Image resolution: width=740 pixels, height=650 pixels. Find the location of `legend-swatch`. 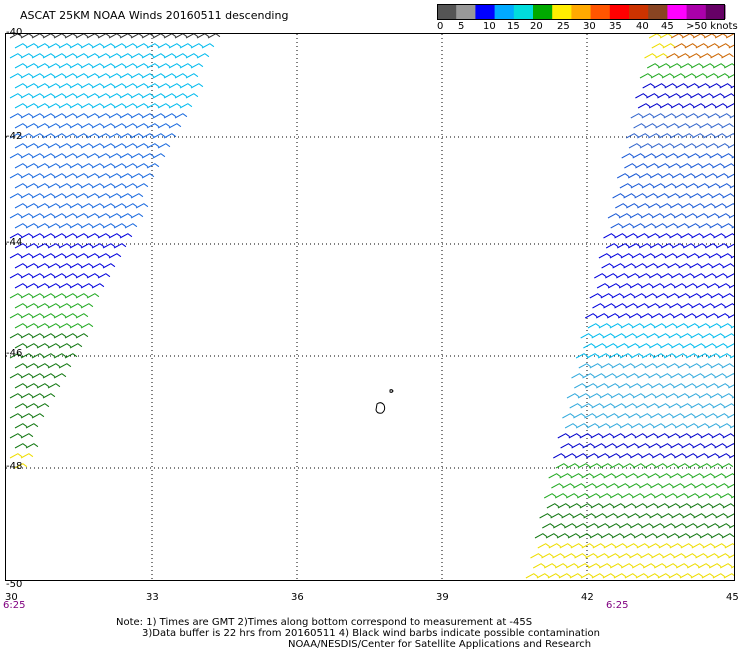

legend-swatch is located at coordinates (581, 12).